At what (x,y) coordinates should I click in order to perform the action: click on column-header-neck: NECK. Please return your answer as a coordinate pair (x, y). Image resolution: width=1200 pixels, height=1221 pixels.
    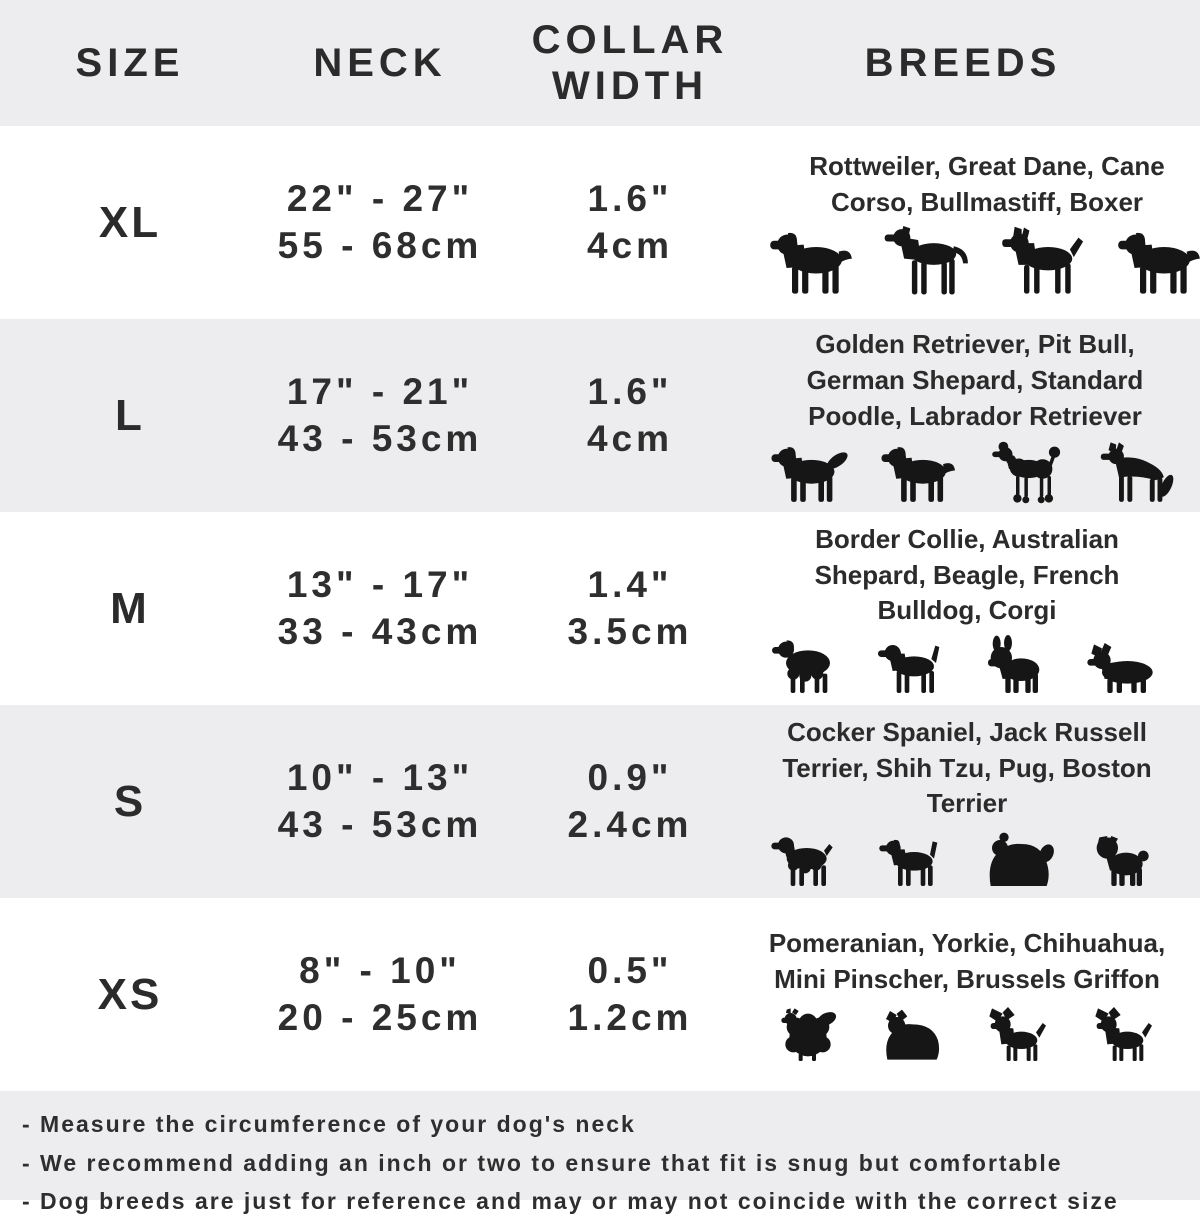
    Looking at the image, I should click on (380, 63).